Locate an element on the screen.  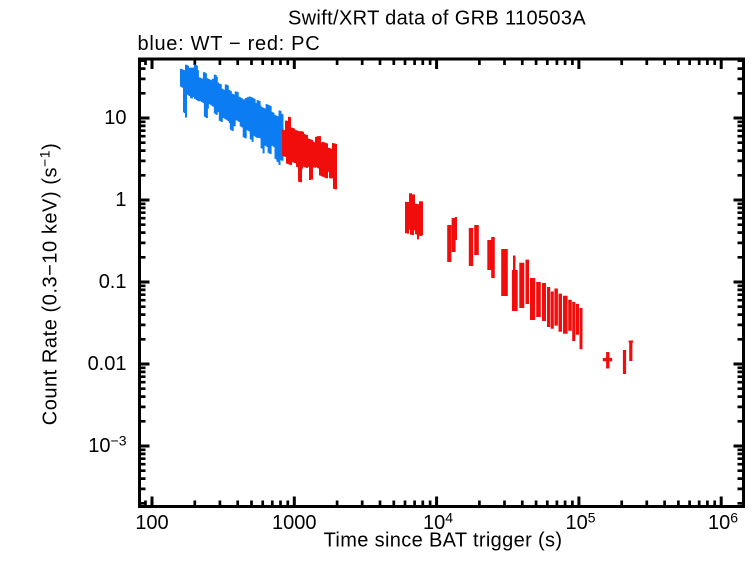
svg-text: Time since BAT trigger (s) is located at coordinates (443, 541).